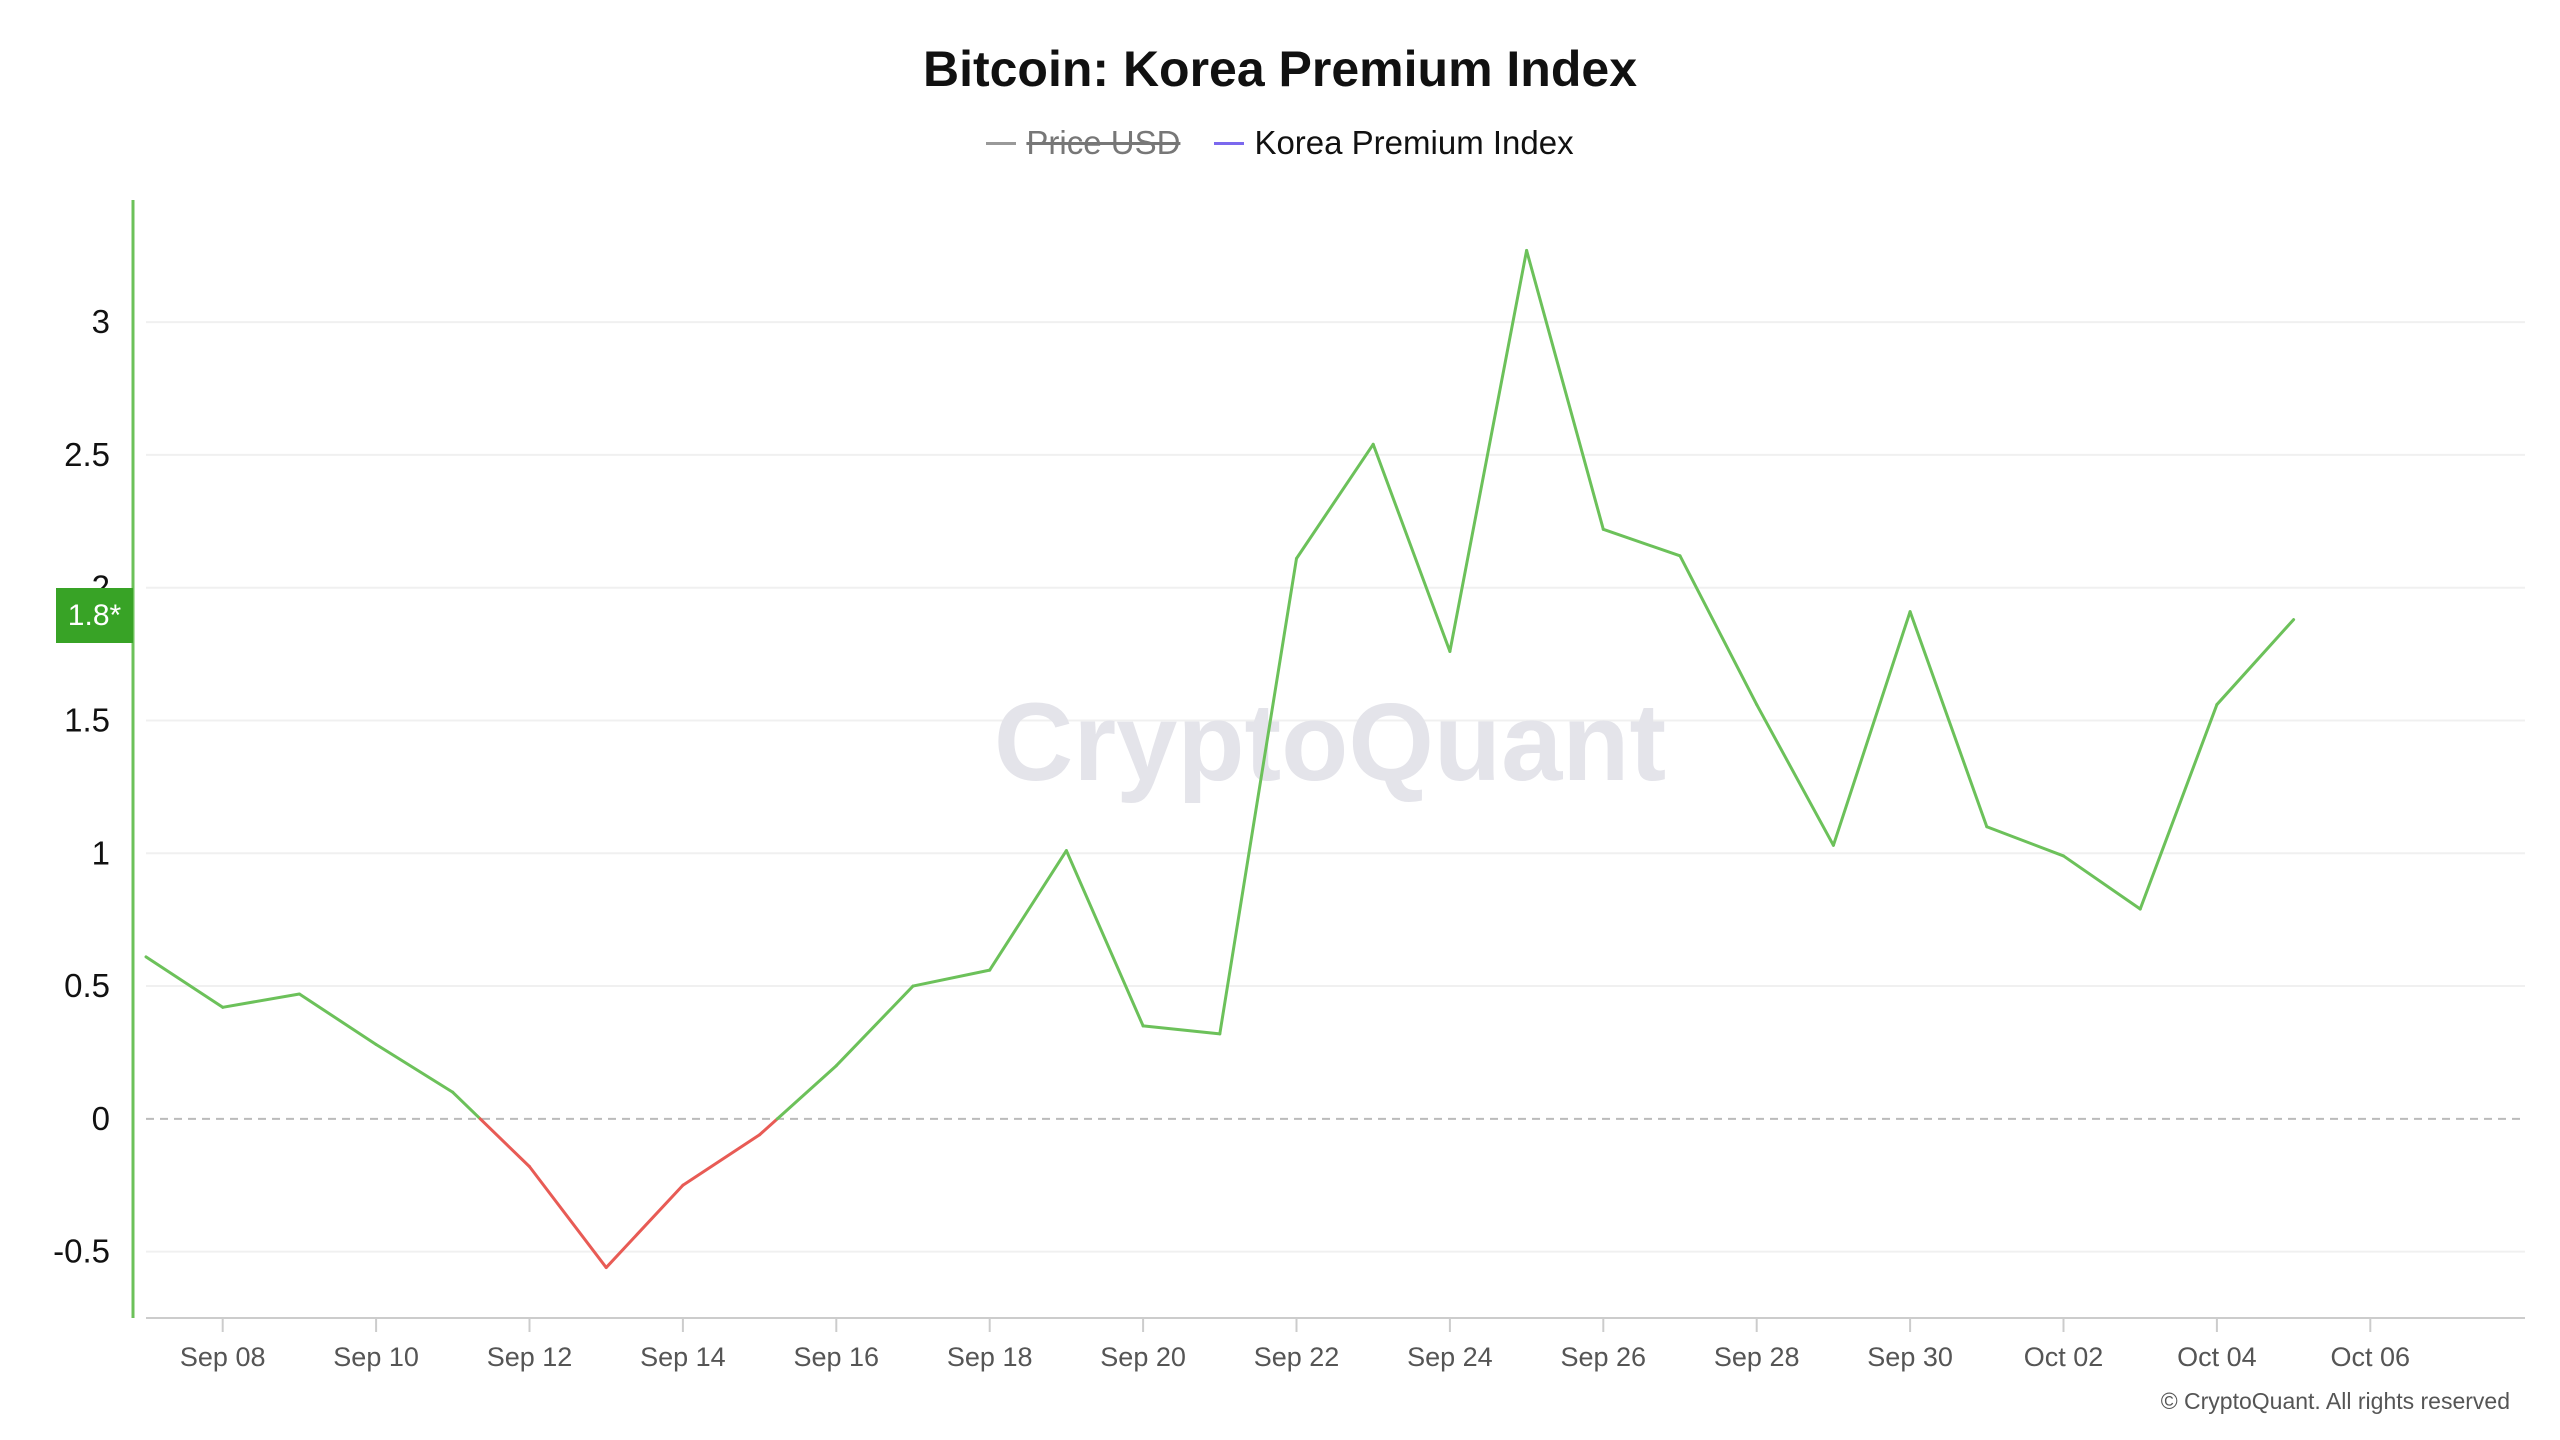 This screenshot has height=1440, width=2560. What do you see at coordinates (683, 1357) in the screenshot?
I see `x-tick-label: Sep 14` at bounding box center [683, 1357].